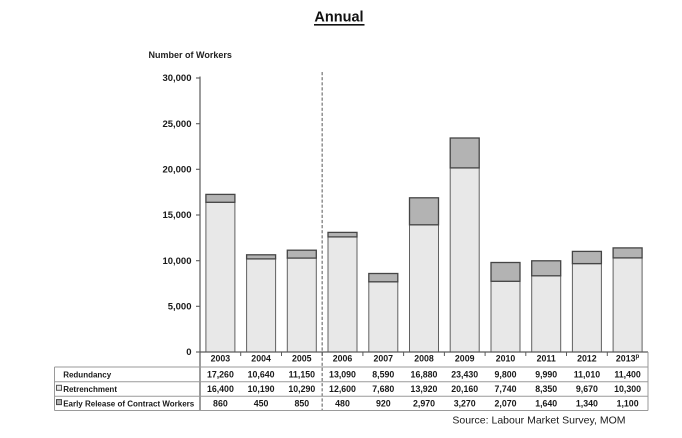 This screenshot has height=438, width=682. What do you see at coordinates (221, 359) in the screenshot?
I see `svg-text: 2003` at bounding box center [221, 359].